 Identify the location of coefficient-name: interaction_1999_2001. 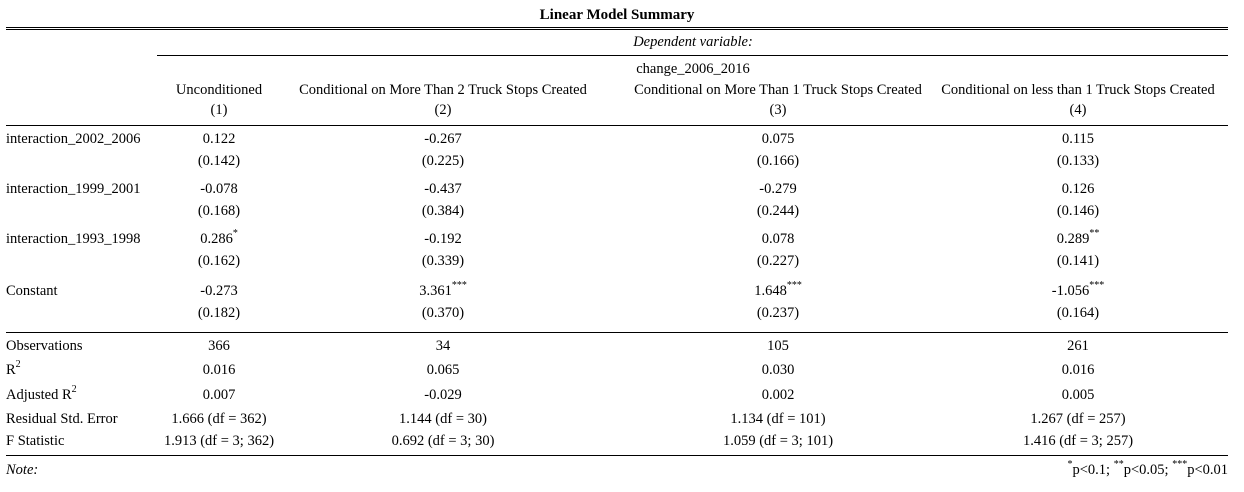
(73, 189).